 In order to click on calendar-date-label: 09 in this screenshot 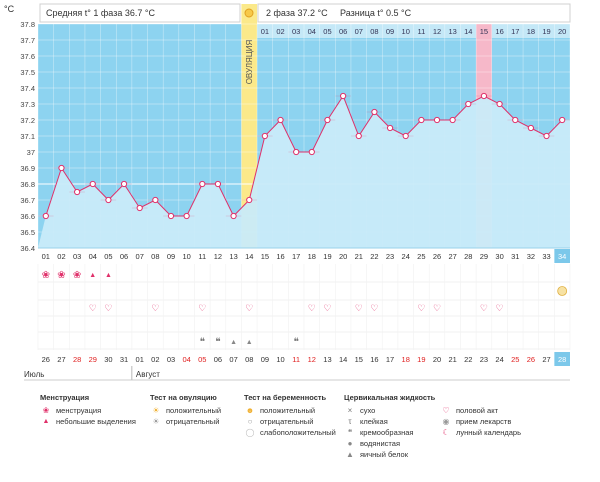, I will do `click(265, 359)`.